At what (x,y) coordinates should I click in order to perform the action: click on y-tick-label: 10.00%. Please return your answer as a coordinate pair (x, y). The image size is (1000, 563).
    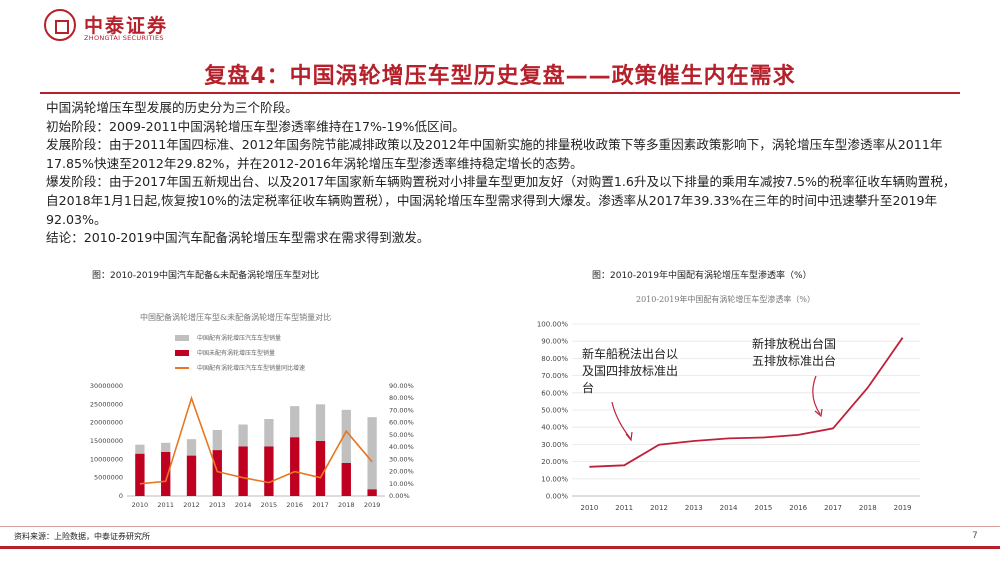
    Looking at the image, I should click on (554, 479).